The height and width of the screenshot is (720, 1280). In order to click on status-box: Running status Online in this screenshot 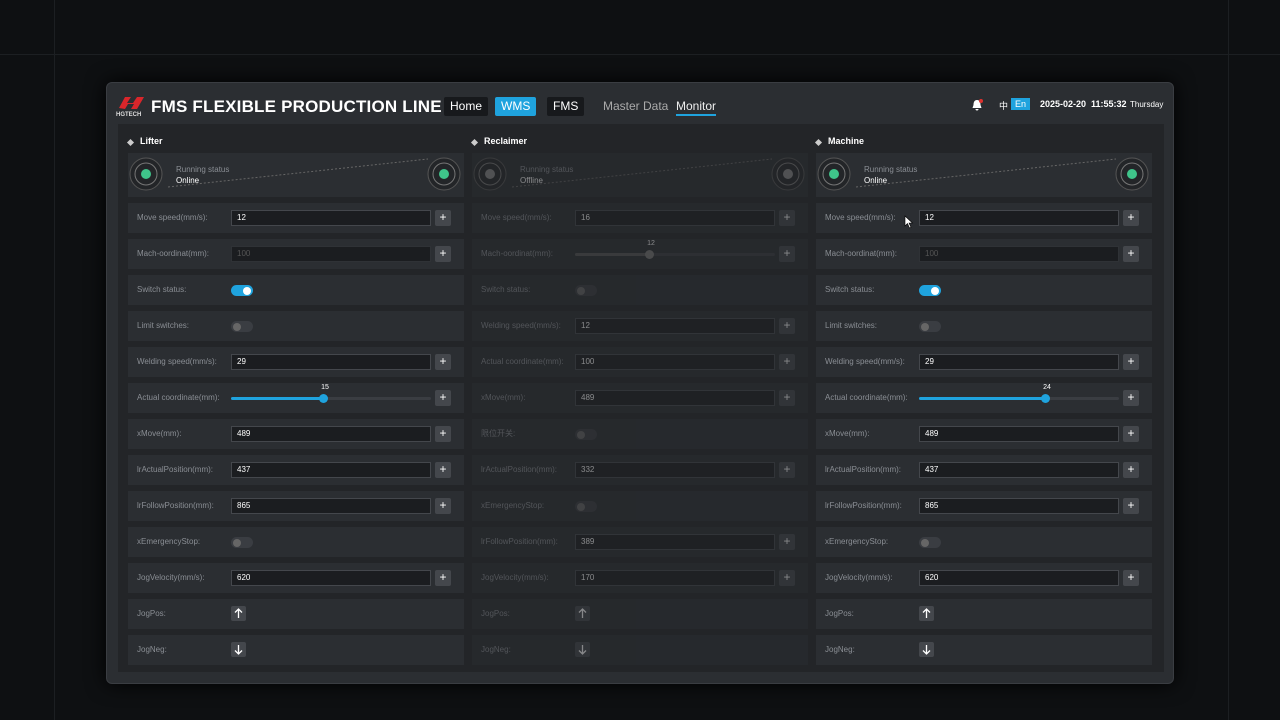, I will do `click(984, 175)`.